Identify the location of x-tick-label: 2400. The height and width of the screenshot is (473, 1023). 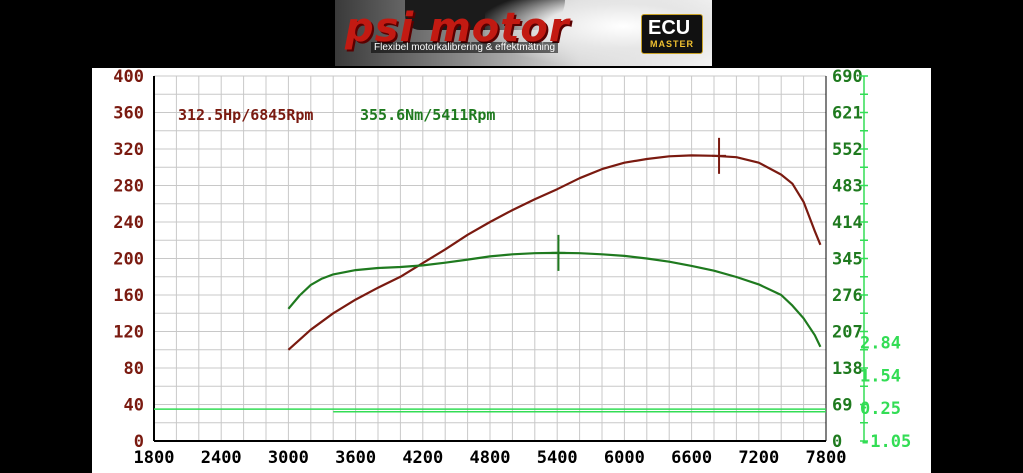
(221, 458).